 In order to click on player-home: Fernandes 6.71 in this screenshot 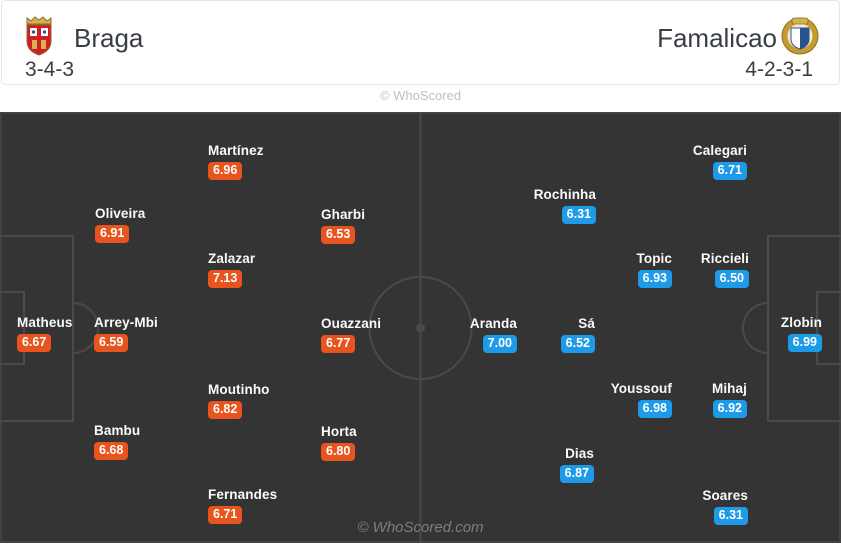, I will do `click(242, 505)`.